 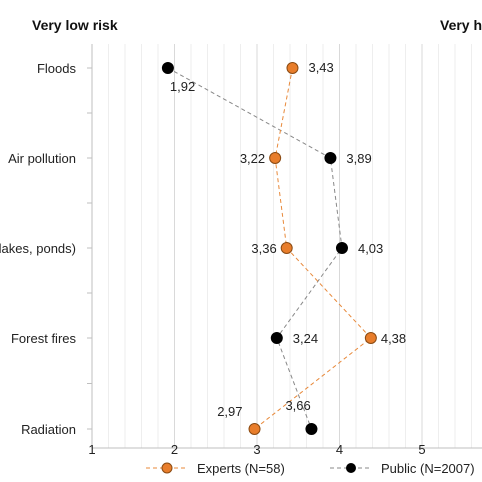 What do you see at coordinates (42, 158) in the screenshot?
I see `category-label: Air pollution` at bounding box center [42, 158].